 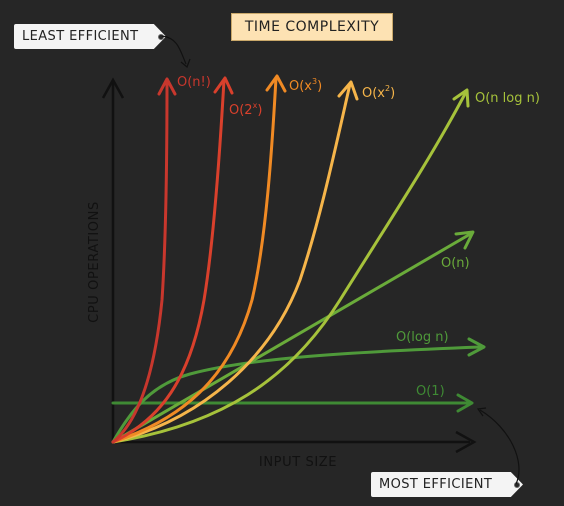 I want to click on arrowhead-nlogn, so click(x=461, y=98).